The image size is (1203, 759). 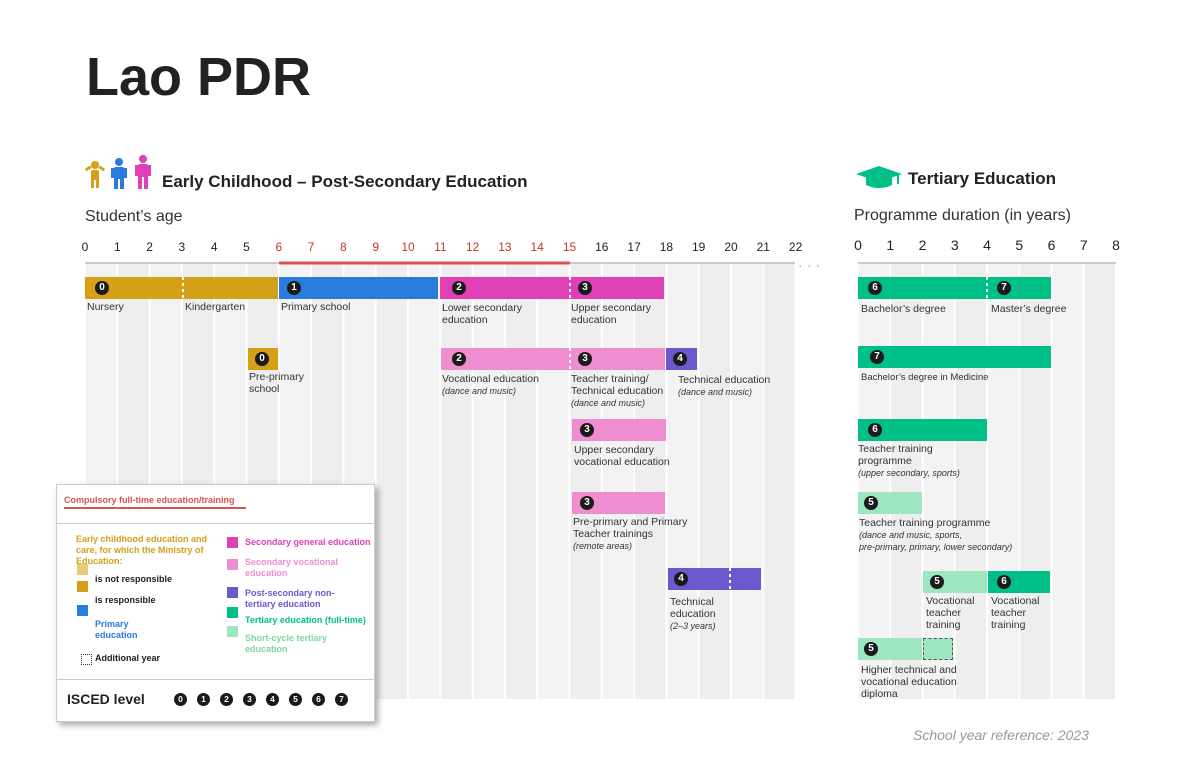 I want to click on label-nursery: Nursery, so click(x=105, y=307).